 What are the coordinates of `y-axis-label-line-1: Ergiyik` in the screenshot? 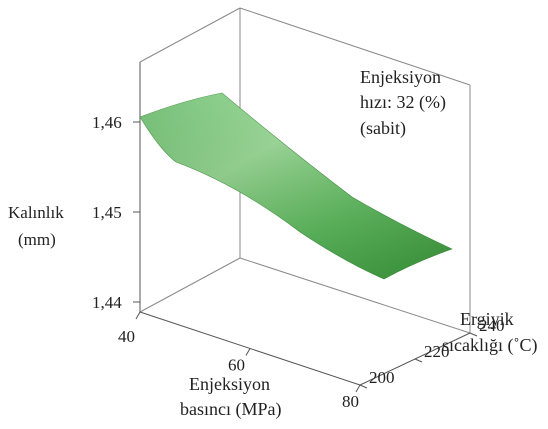 It's located at (487, 319).